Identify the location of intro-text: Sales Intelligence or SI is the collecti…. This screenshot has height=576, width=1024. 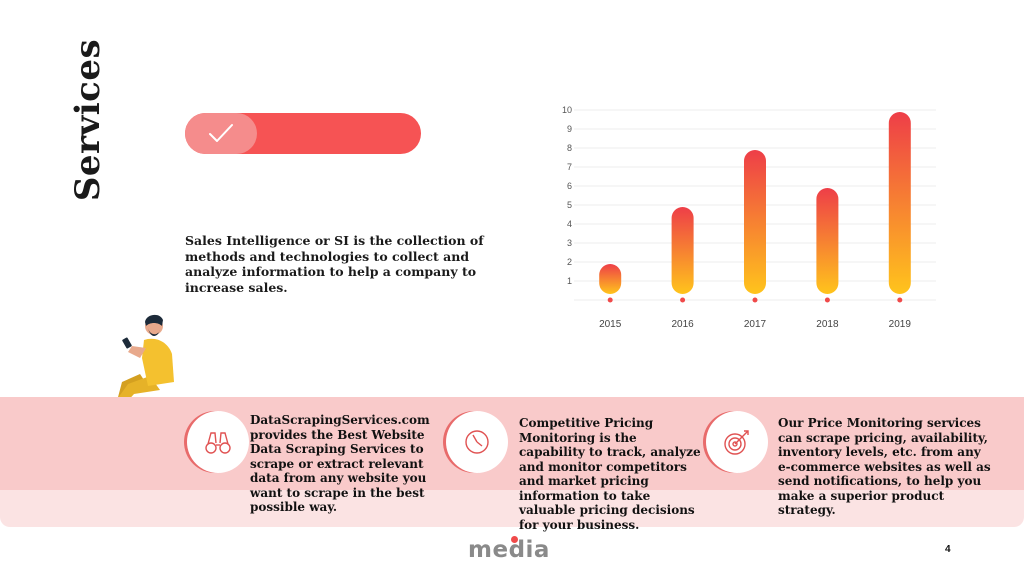
(334, 264).